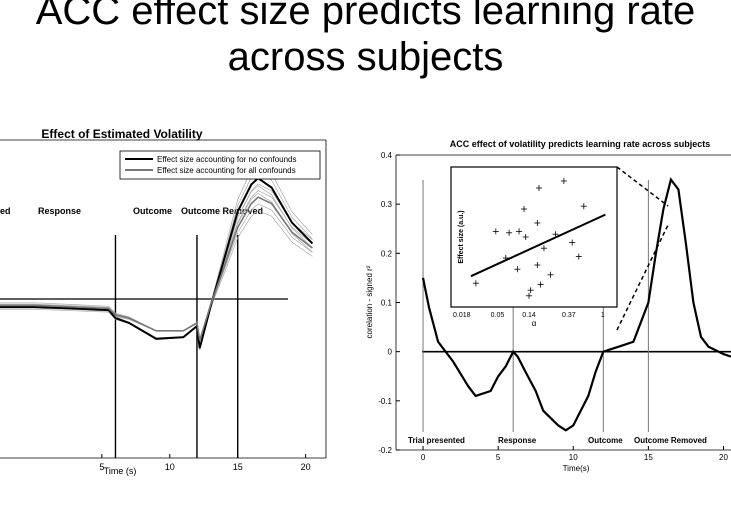 The width and height of the screenshot is (731, 517). I want to click on inset-x-tick-label: 1, so click(603, 315).